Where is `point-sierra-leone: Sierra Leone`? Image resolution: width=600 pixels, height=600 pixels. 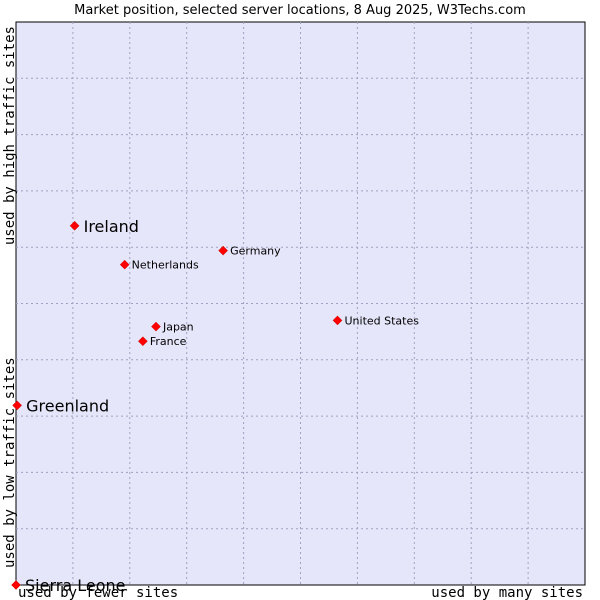
point-sierra-leone: Sierra Leone is located at coordinates (68, 585).